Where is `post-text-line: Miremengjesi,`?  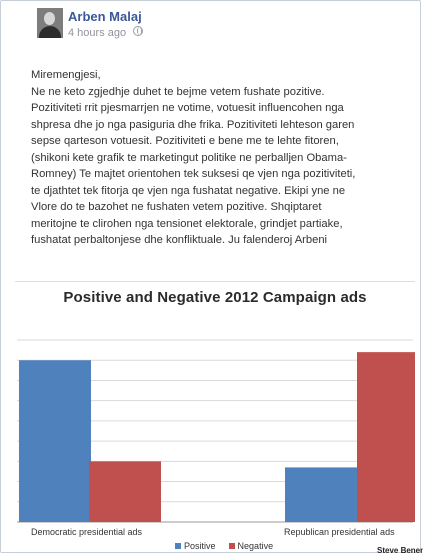 post-text-line: Miremengjesi, is located at coordinates (66, 75).